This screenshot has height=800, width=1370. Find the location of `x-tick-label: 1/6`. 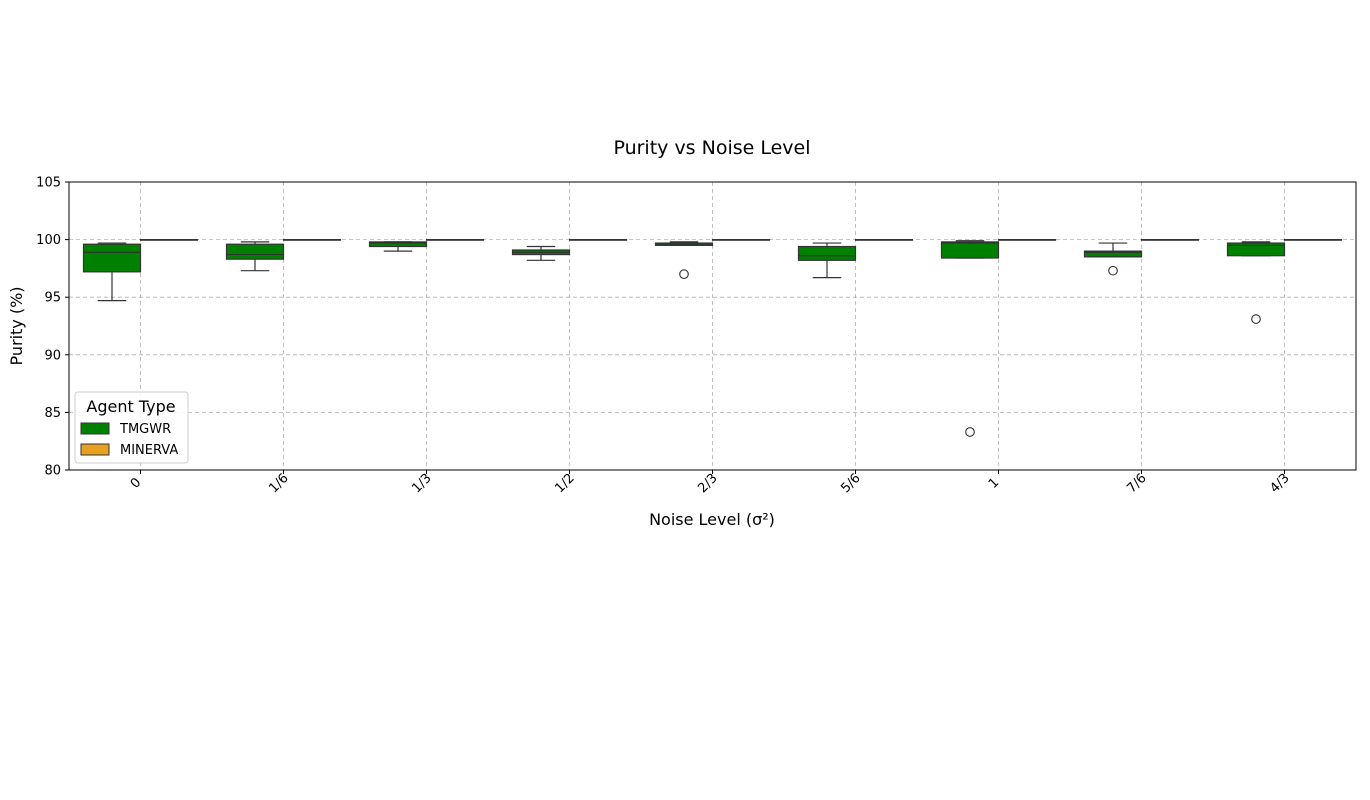

x-tick-label: 1/6 is located at coordinates (278, 483).